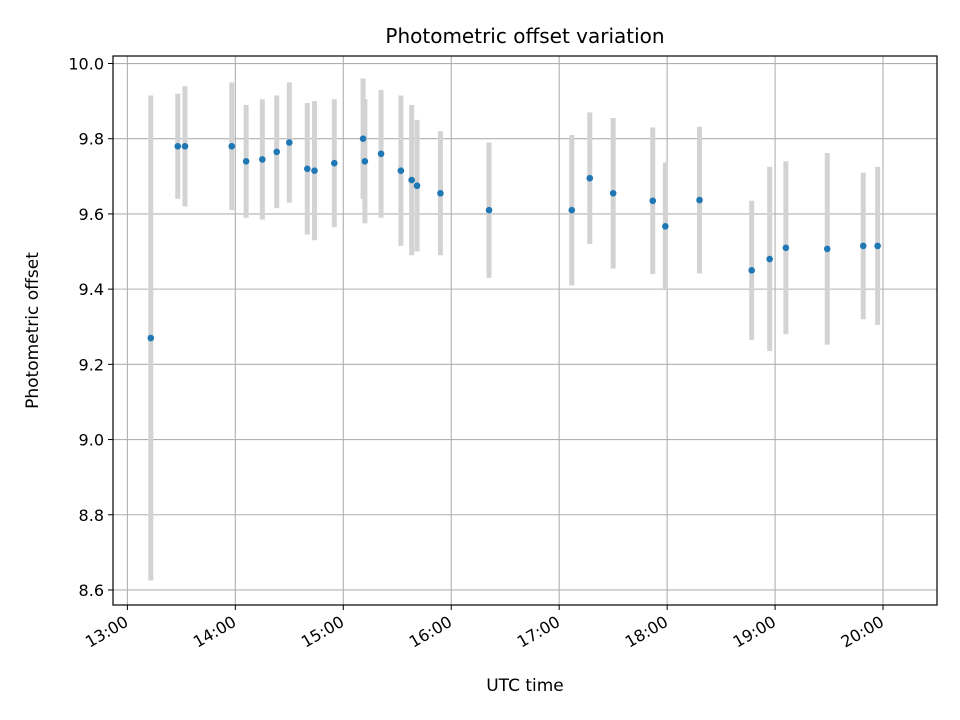 The height and width of the screenshot is (720, 960). Describe the element at coordinates (754, 632) in the screenshot. I see `x-tick-label: 19:00` at that location.